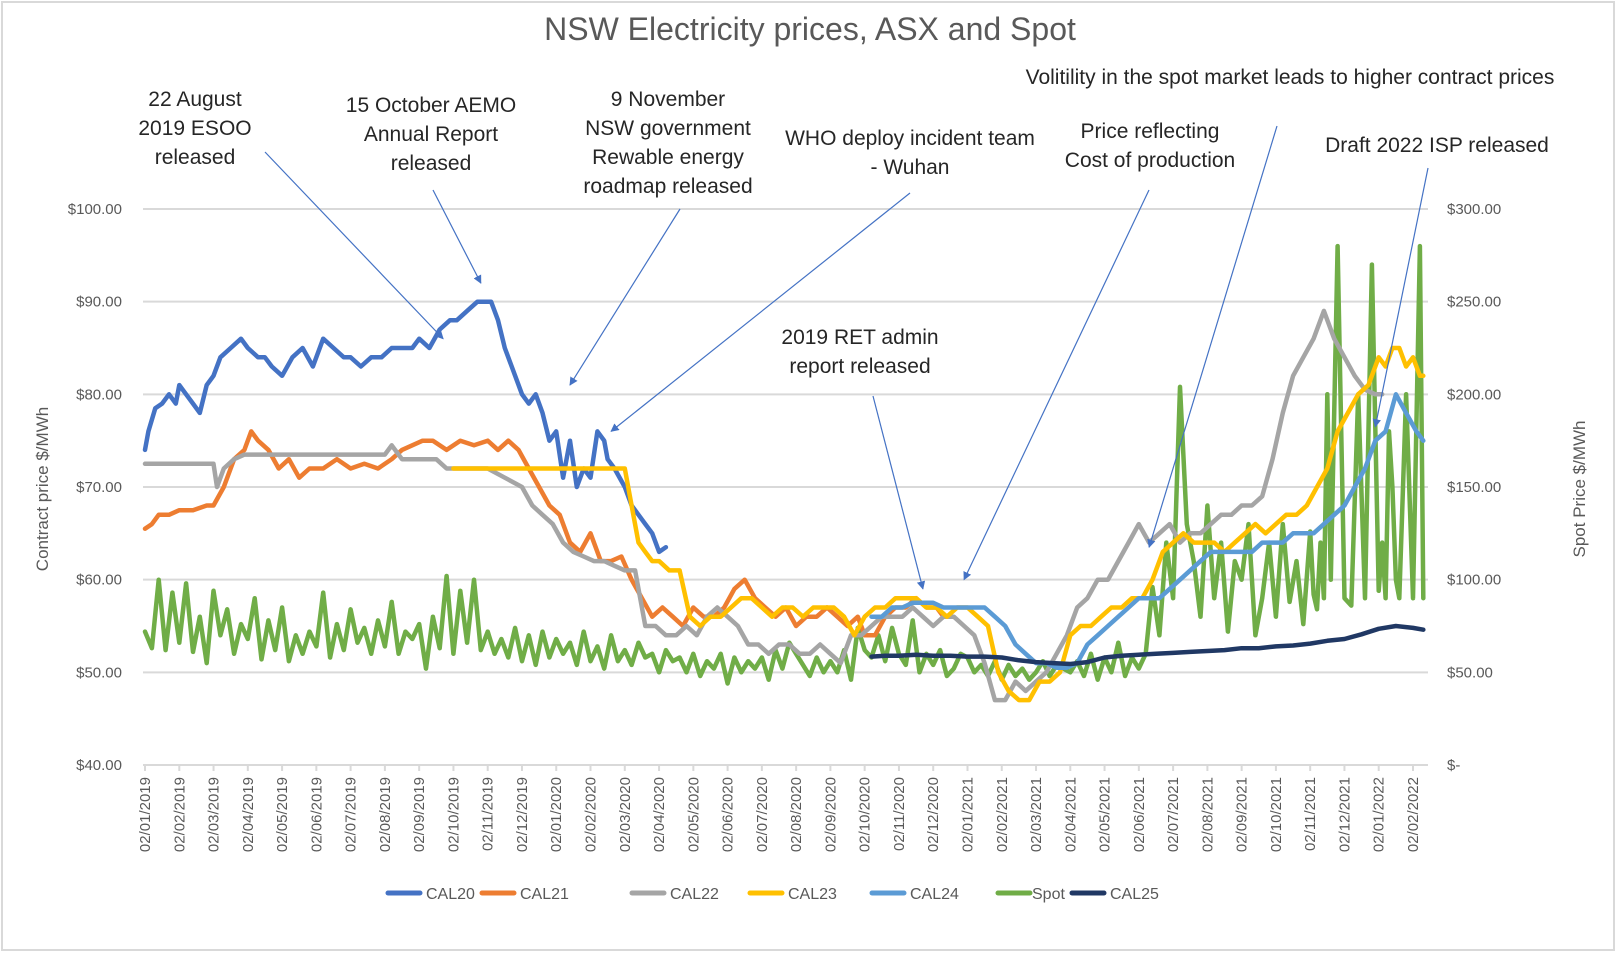 This screenshot has width=1620, height=956. I want to click on legend-item-cal21: CAL21, so click(524, 894).